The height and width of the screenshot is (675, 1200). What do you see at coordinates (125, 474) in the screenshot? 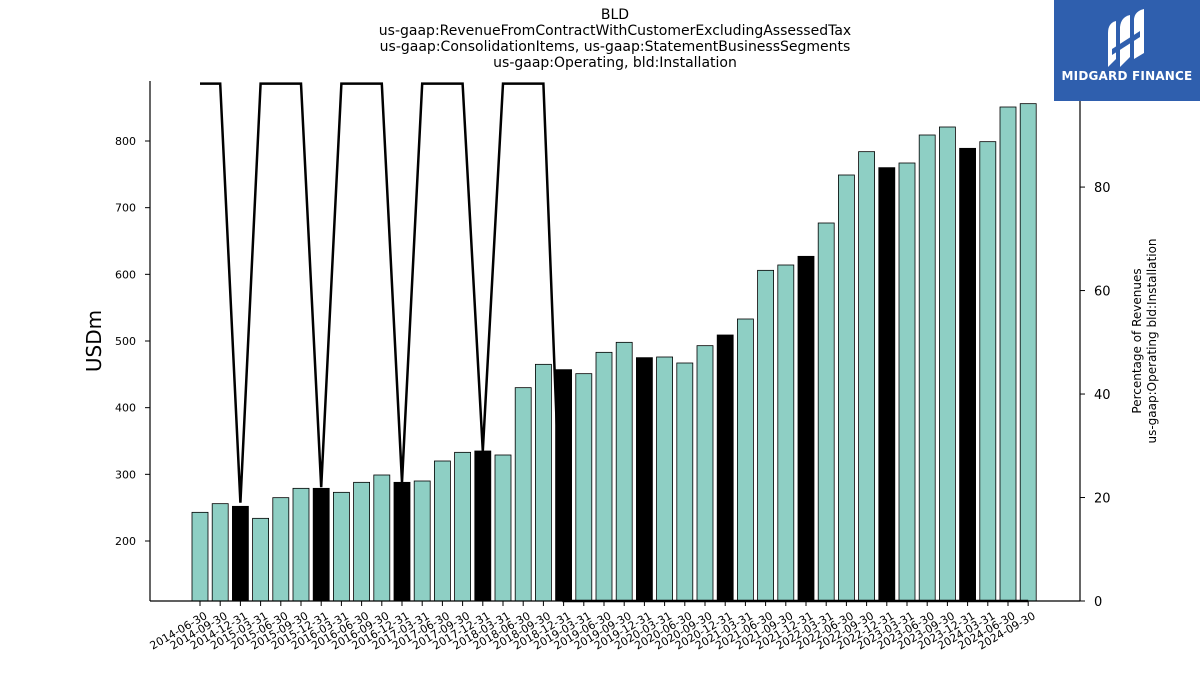
I see `y-tick-label: 300` at bounding box center [125, 474].